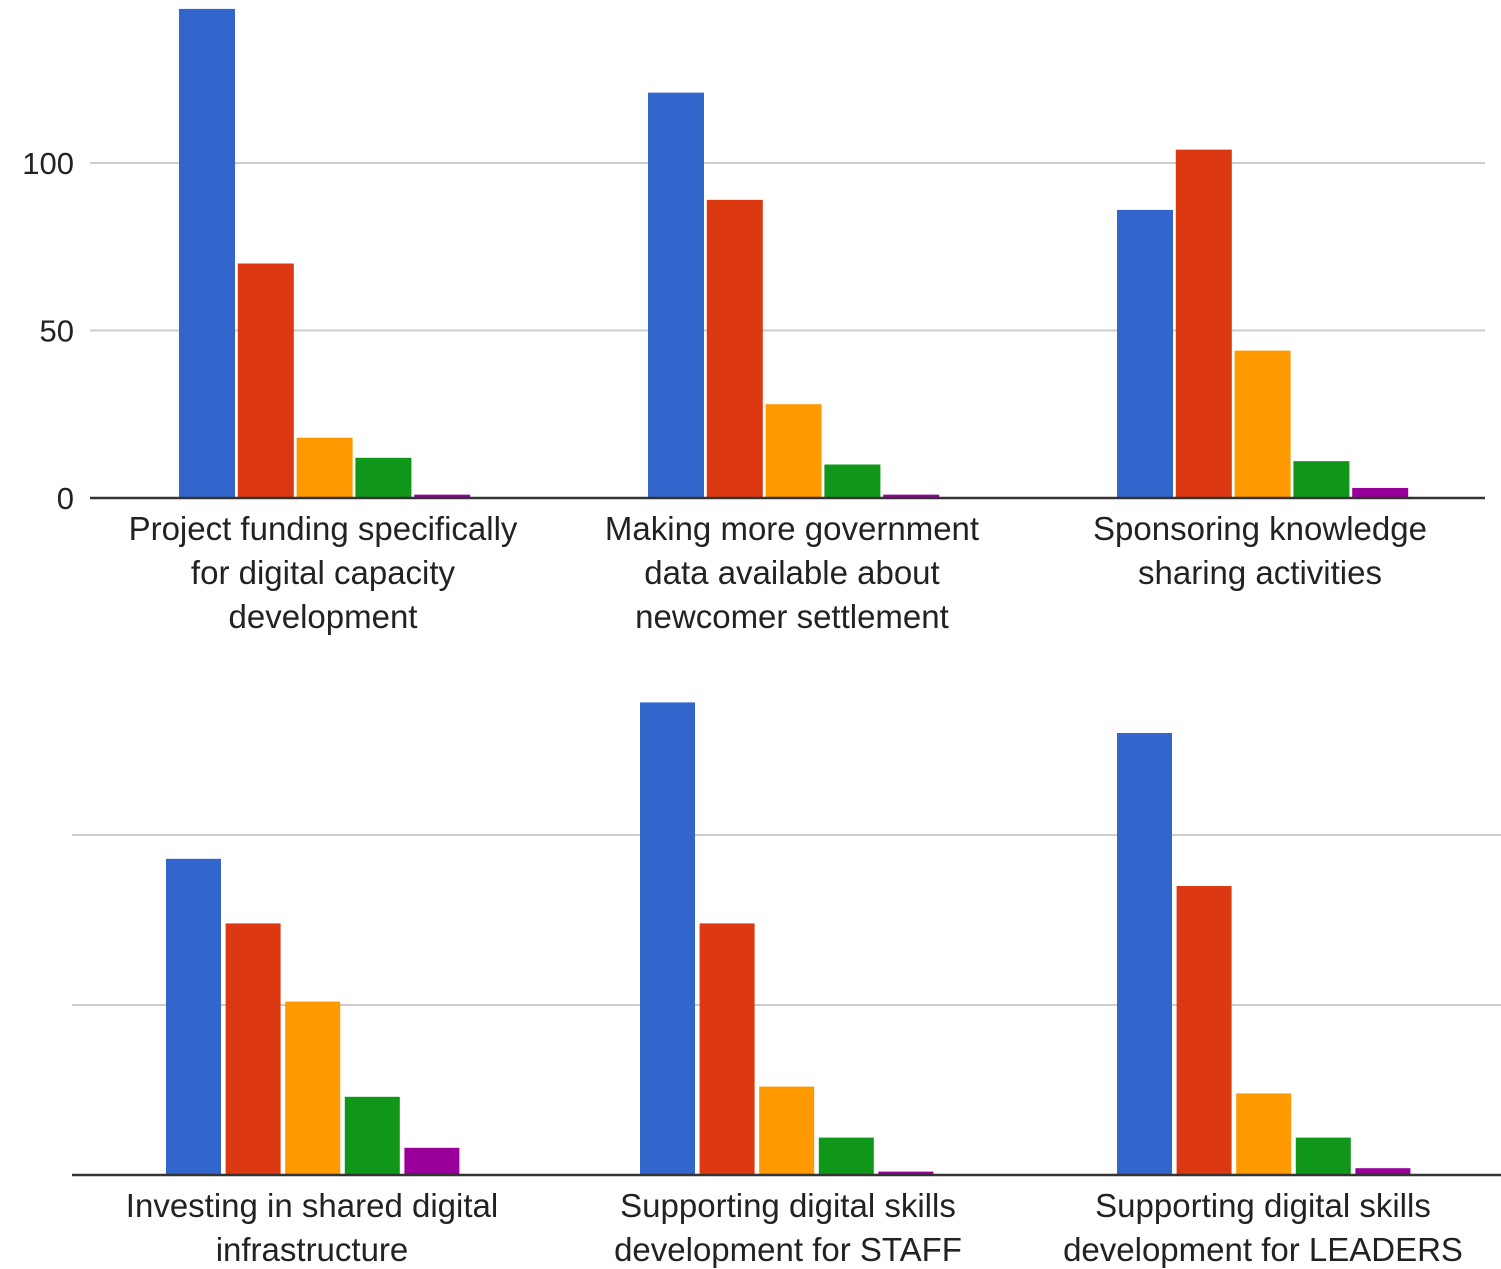 The image size is (1501, 1269). Describe the element at coordinates (312, 1205) in the screenshot. I see `category-label-line: Investing in shared digital` at that location.